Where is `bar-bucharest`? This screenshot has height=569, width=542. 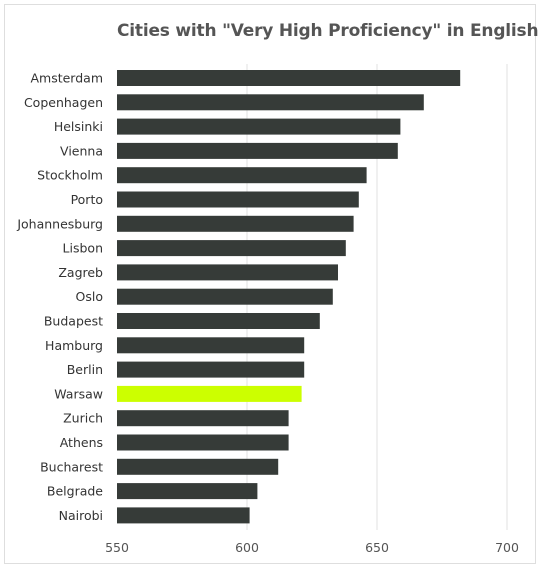 bar-bucharest is located at coordinates (198, 466).